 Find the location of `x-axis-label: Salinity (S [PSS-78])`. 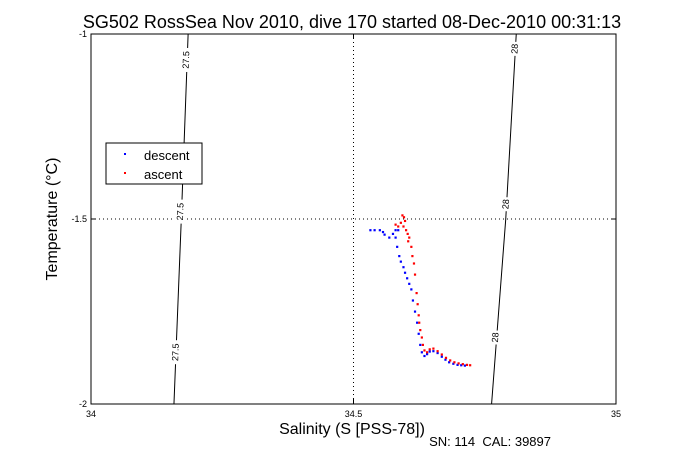

x-axis-label: Salinity (S [PSS-78]) is located at coordinates (352, 429).